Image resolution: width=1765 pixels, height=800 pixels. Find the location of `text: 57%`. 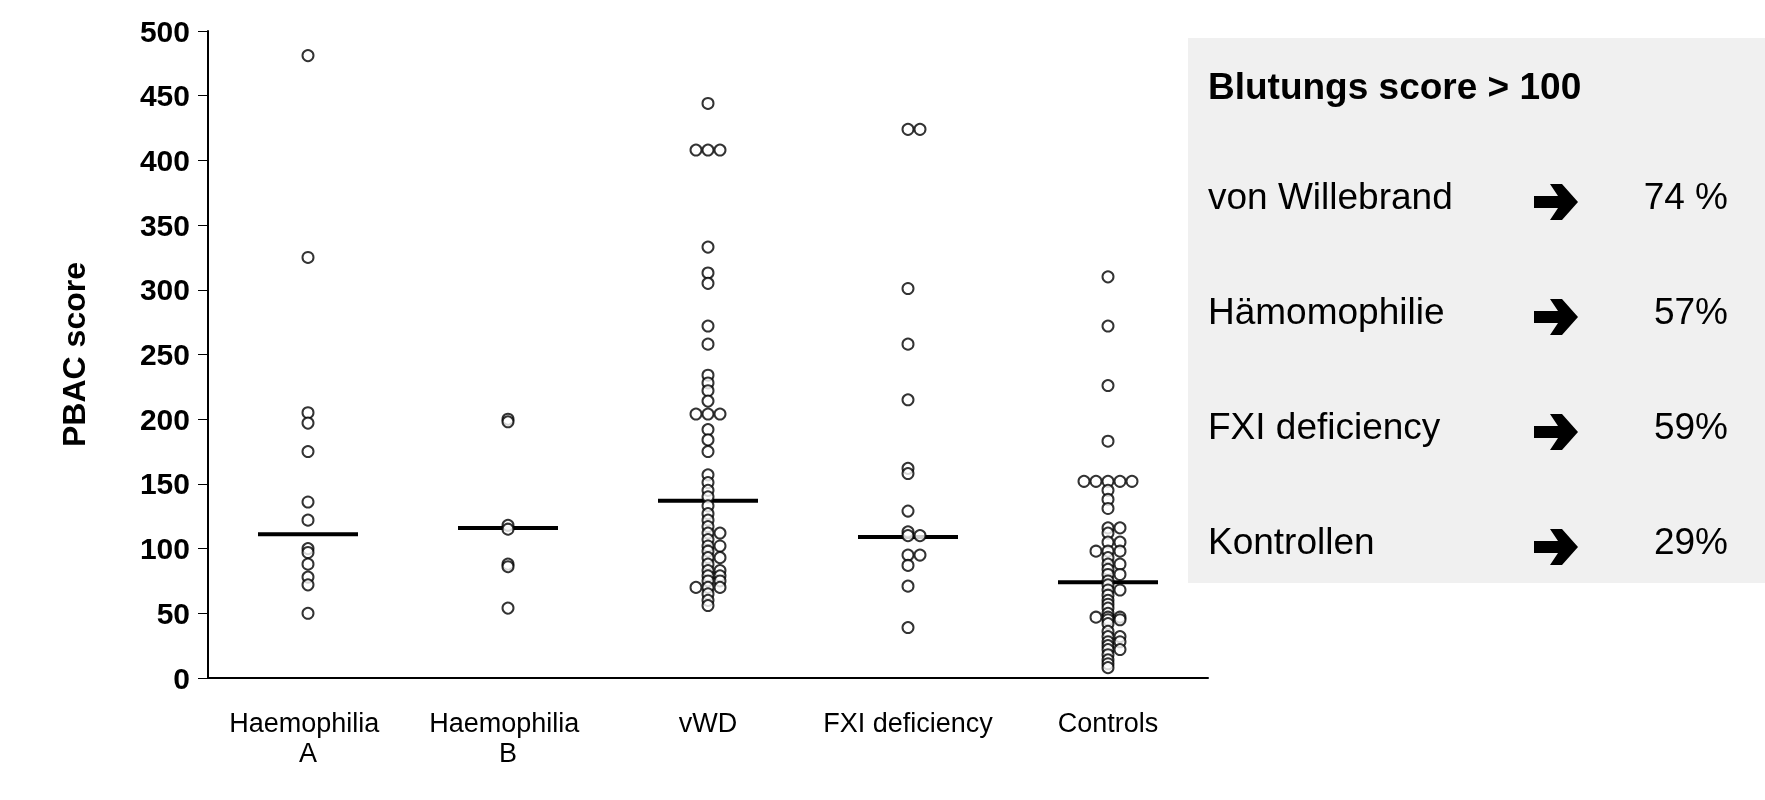

text: 57% is located at coordinates (1690, 312).